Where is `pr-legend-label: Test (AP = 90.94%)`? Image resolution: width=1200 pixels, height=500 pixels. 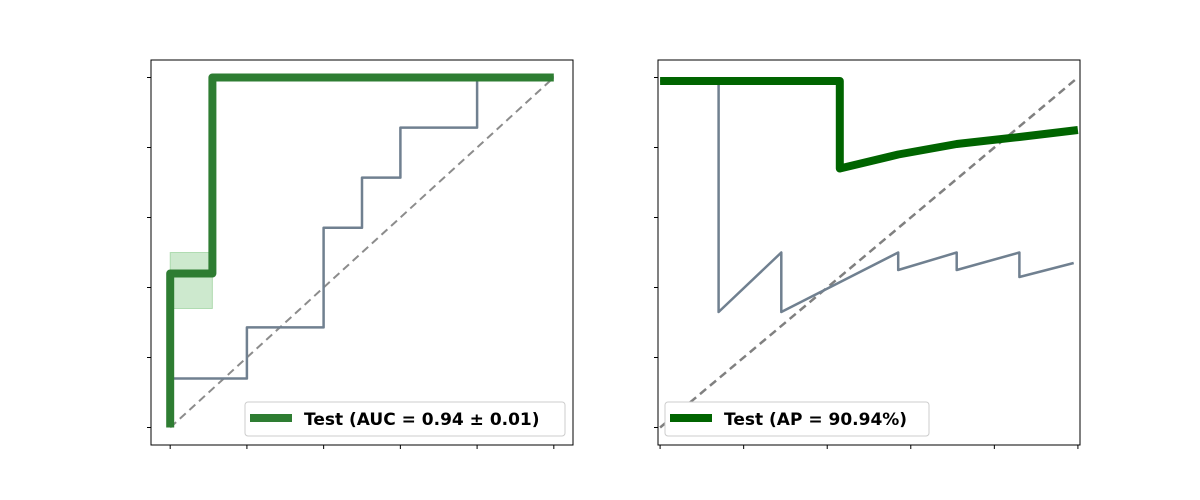 pr-legend-label: Test (AP = 90.94%) is located at coordinates (815, 420).